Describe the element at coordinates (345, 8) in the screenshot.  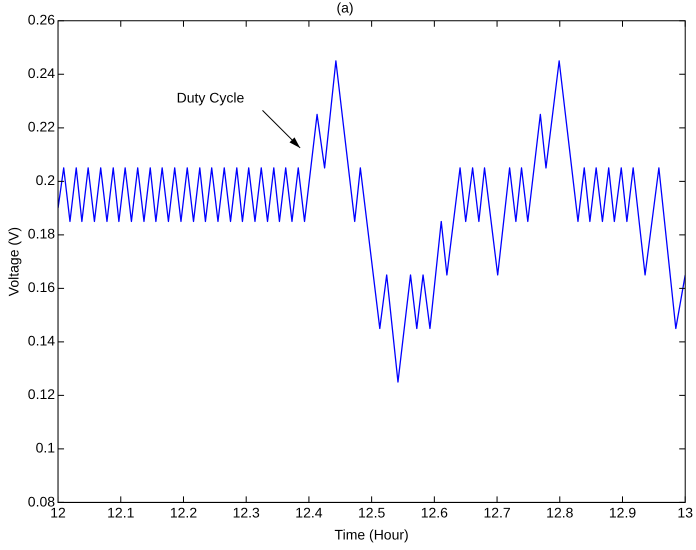
I see `chart-title: (a)` at that location.